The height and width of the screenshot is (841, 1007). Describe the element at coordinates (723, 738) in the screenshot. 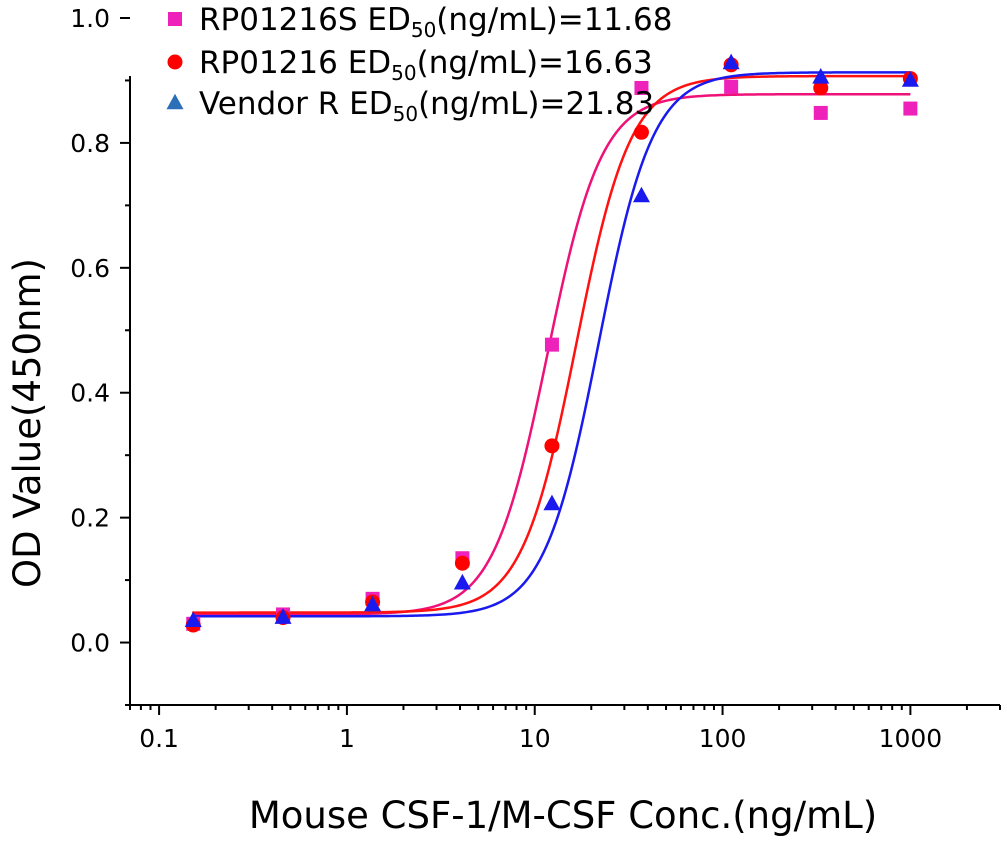

I see `x-tick-label: 100` at that location.